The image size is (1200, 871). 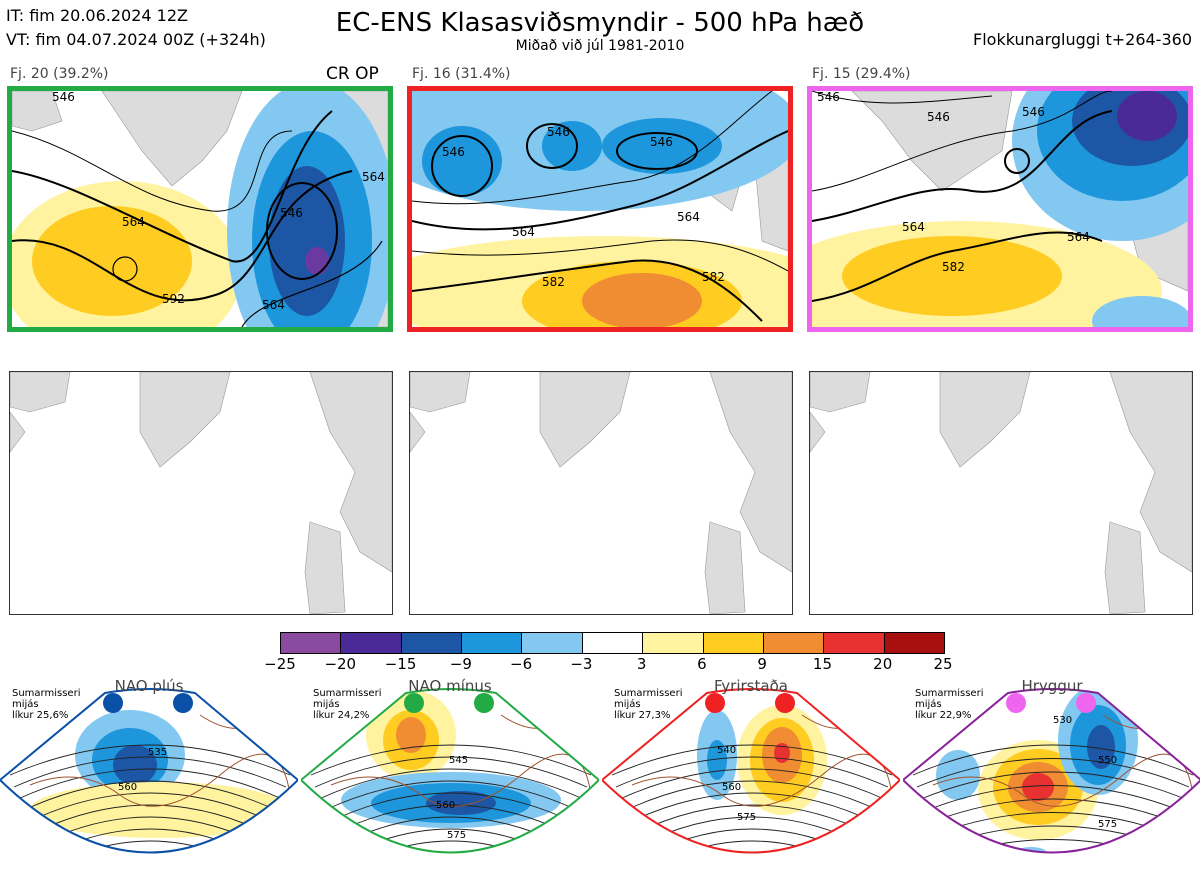 I want to click on base-map-2-land, so click(x=601, y=493).